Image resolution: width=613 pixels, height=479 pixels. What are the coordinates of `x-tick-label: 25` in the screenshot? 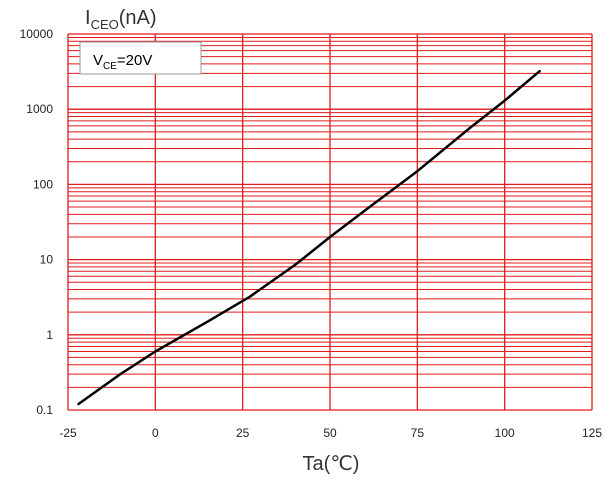 It's located at (243, 433).